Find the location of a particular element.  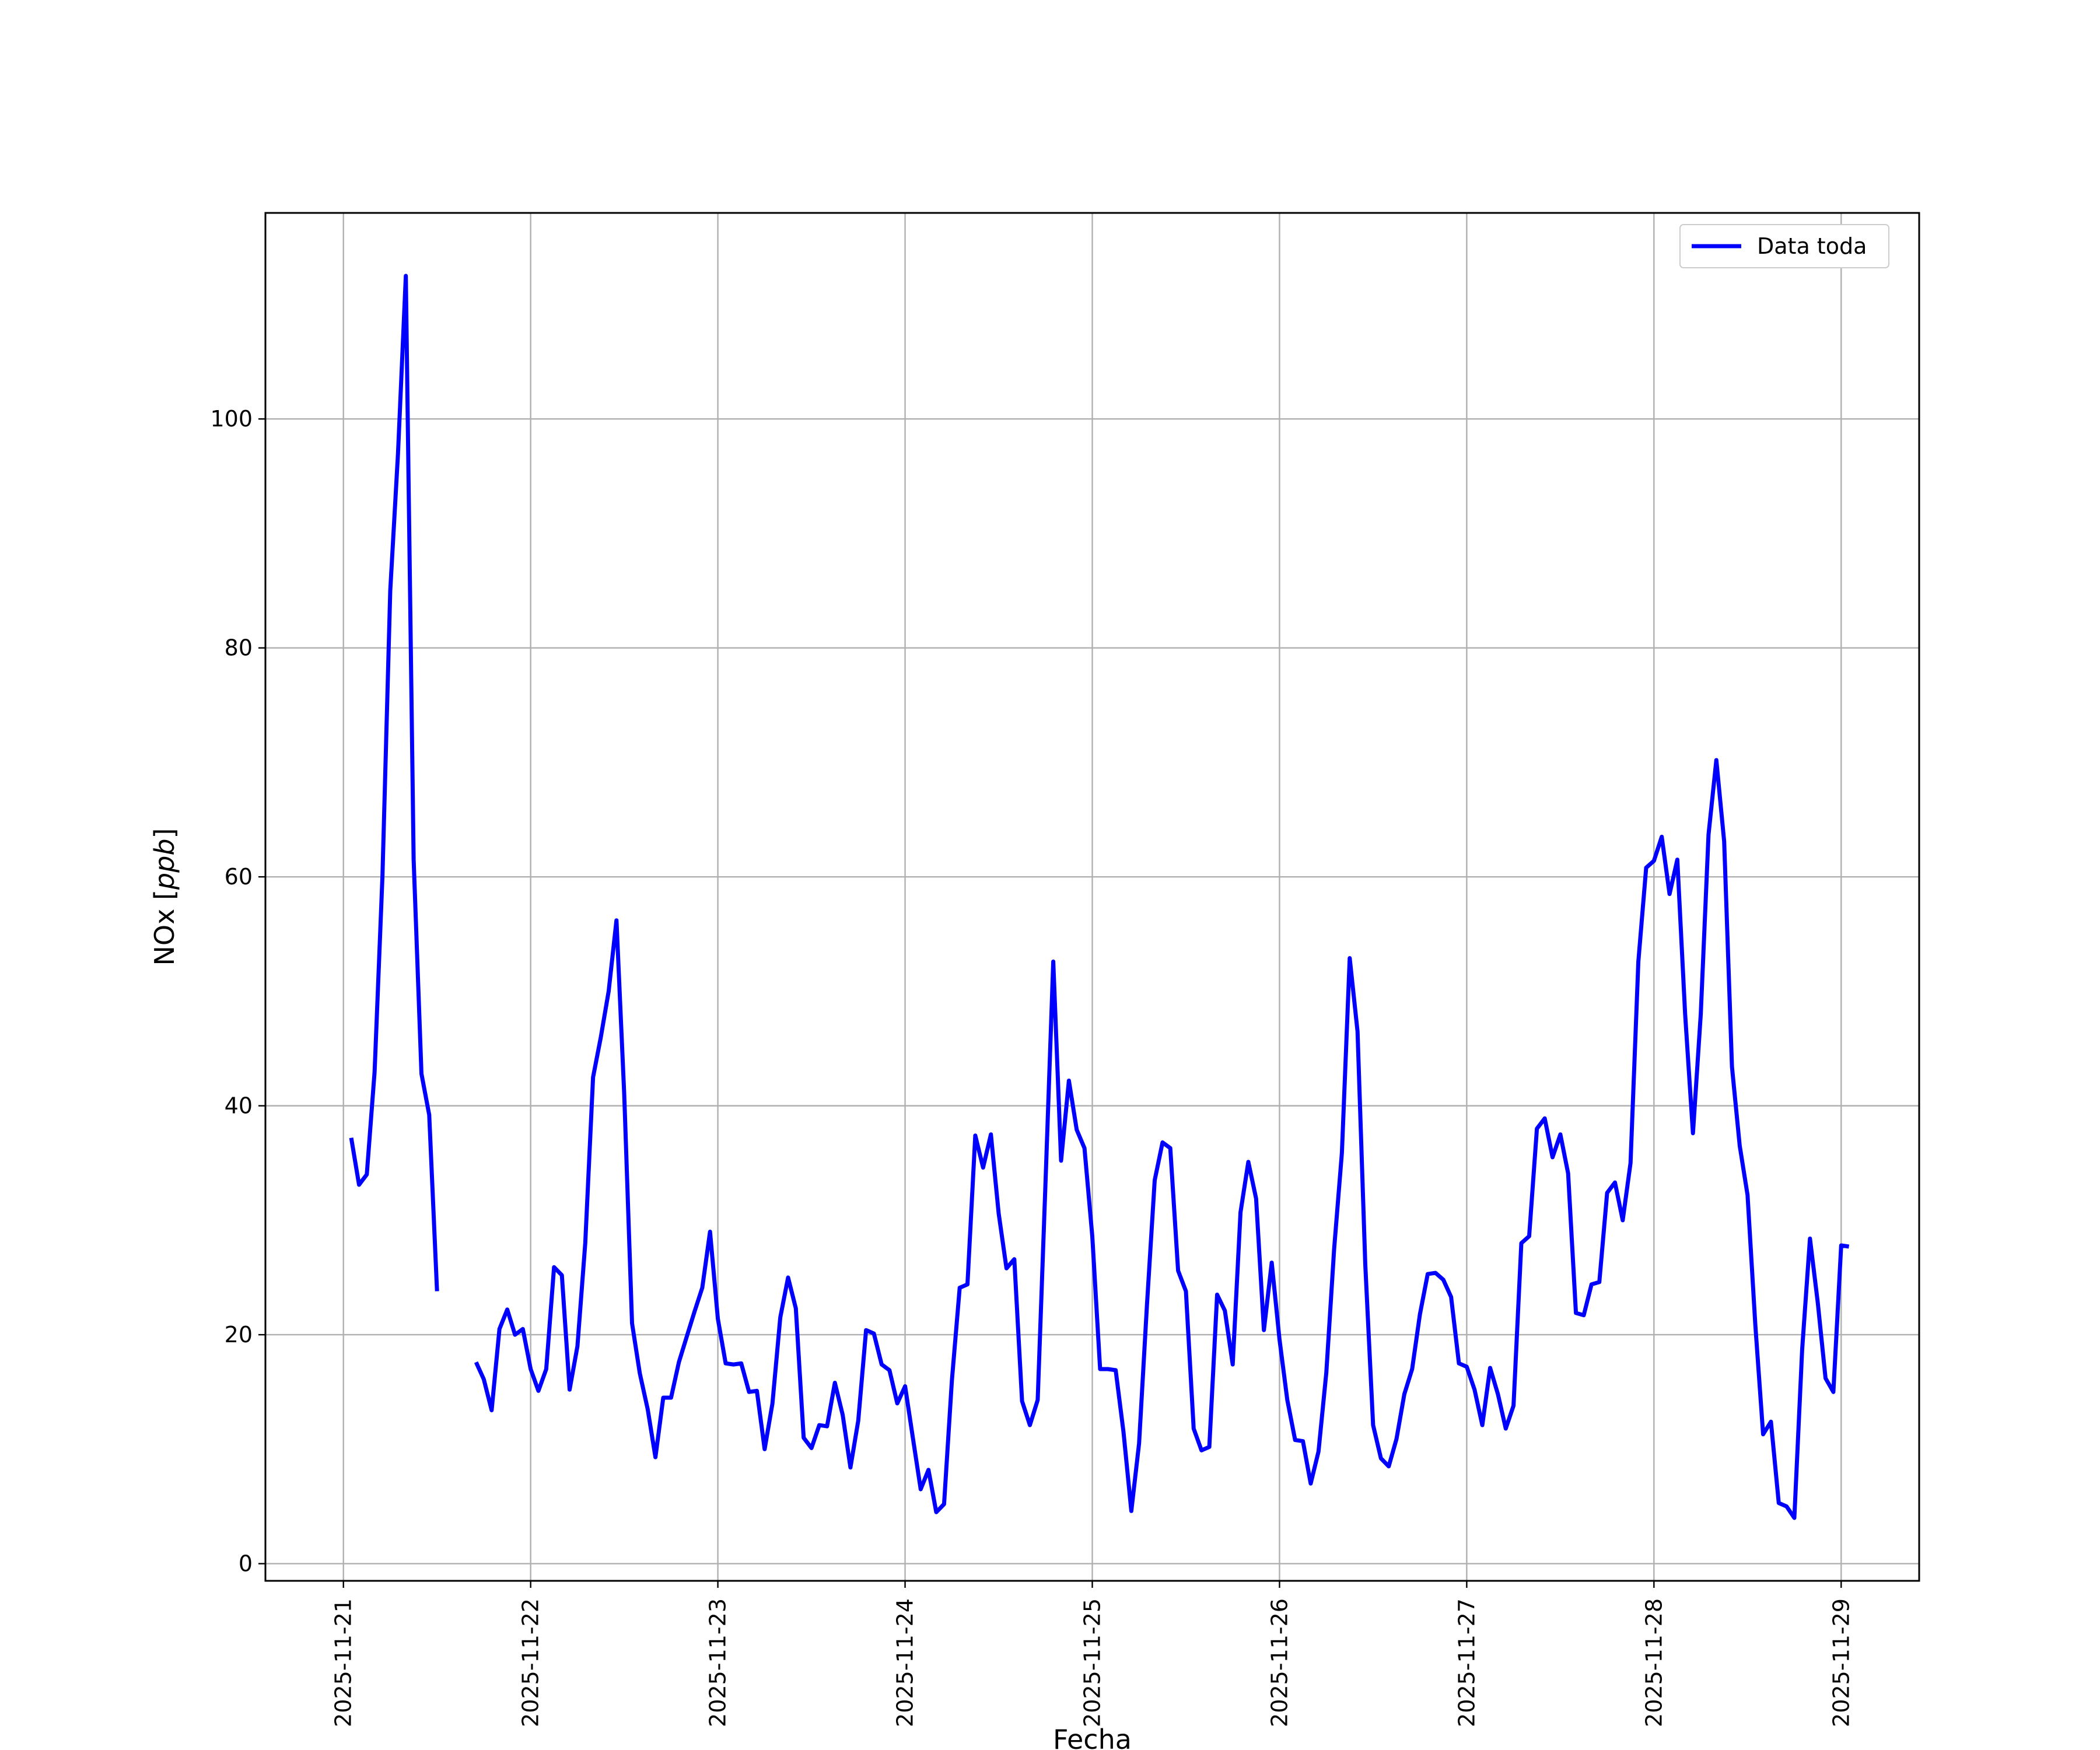

y-tick-label-2: 40 is located at coordinates (239, 1106).